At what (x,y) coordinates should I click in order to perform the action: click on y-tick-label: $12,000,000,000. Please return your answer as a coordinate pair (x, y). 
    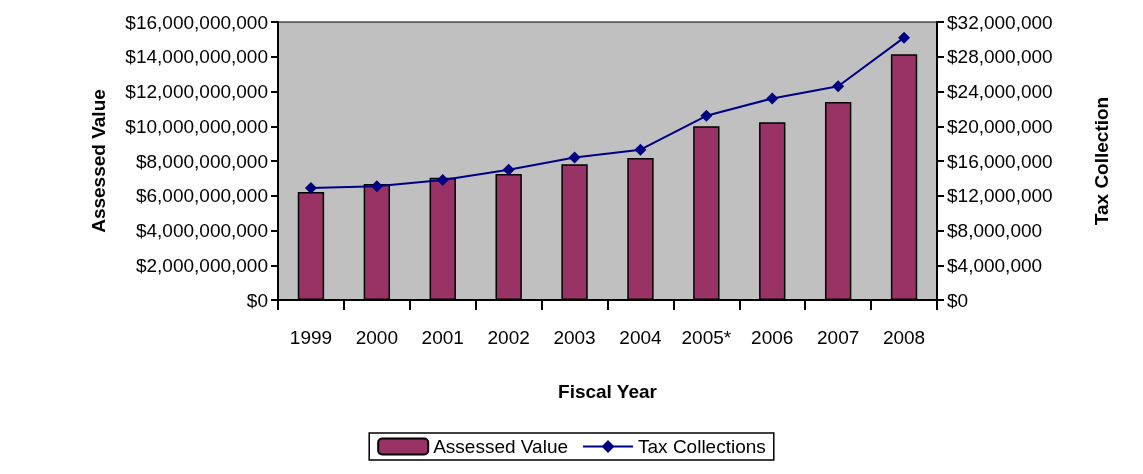
    Looking at the image, I should click on (196, 91).